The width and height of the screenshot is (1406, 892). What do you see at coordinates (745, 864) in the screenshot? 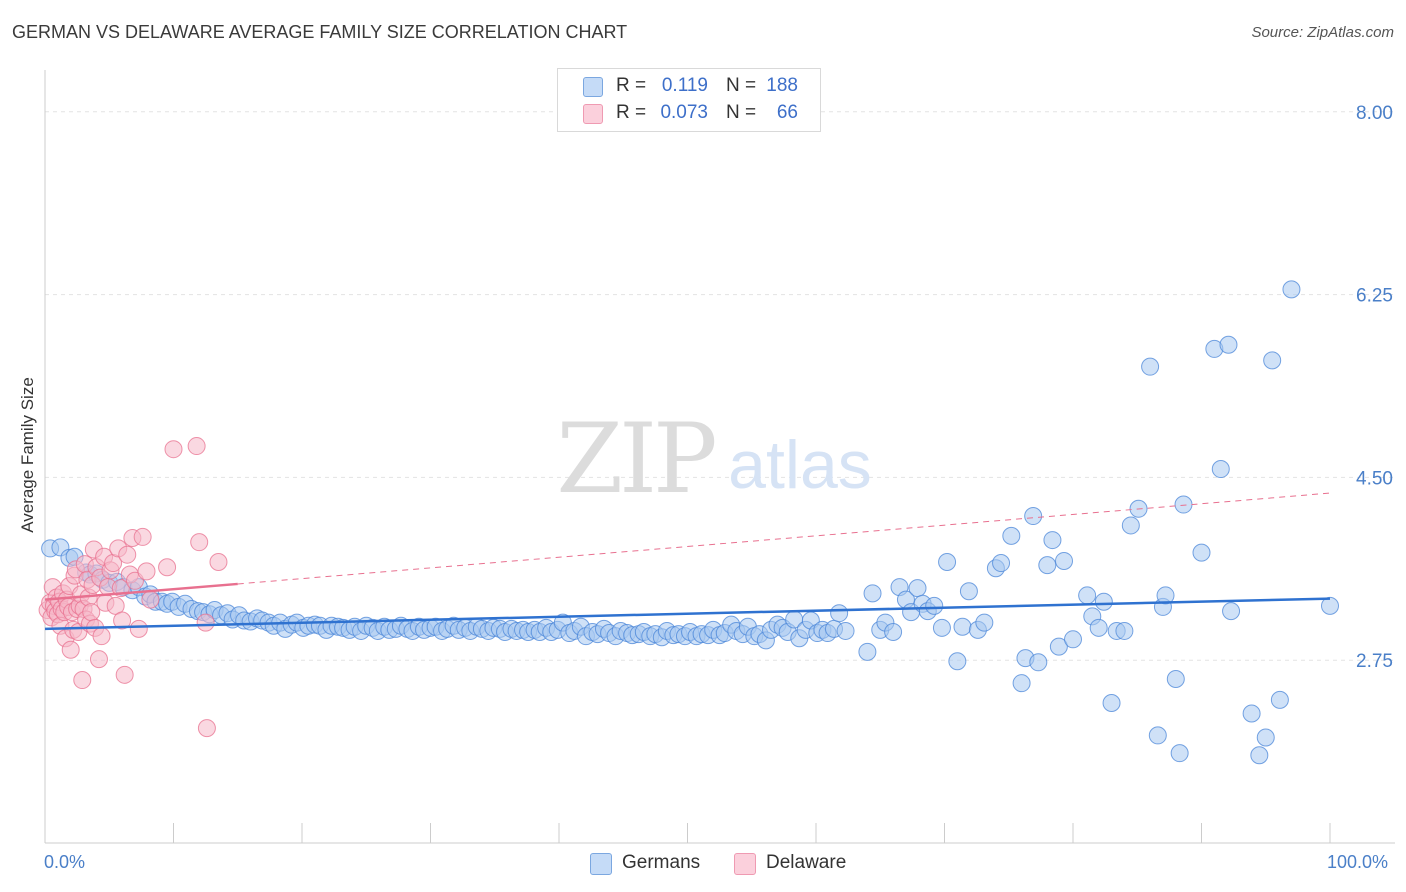
I see `bottom-legend-swatch-delaware` at bounding box center [745, 864].